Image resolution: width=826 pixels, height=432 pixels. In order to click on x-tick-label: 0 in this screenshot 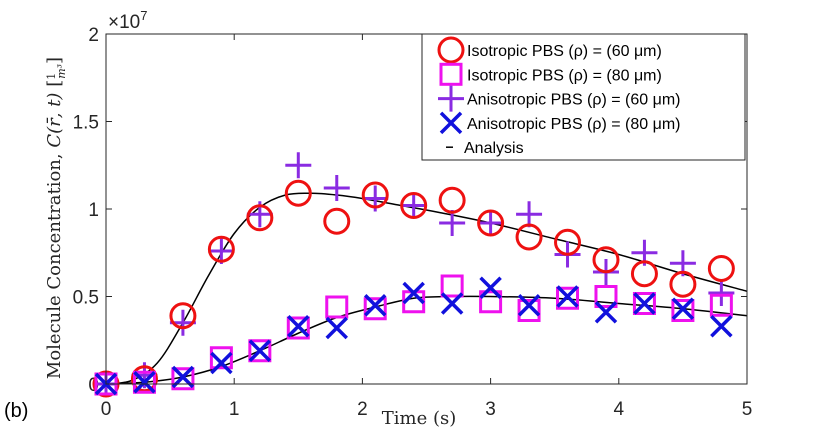, I will do `click(106, 409)`.